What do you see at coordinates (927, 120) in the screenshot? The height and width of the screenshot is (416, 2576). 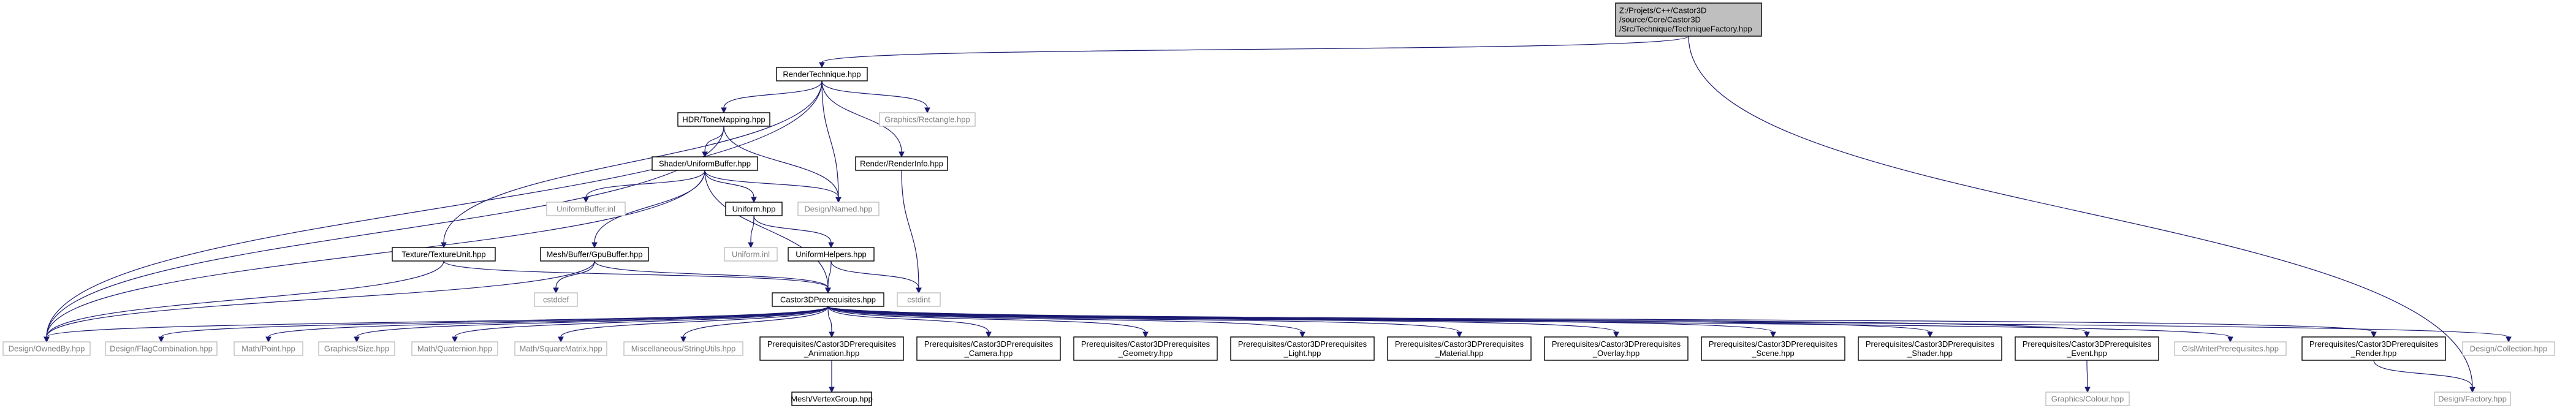 I see `node-graphicsrectangle: Graphics/Rectangle.hpp` at bounding box center [927, 120].